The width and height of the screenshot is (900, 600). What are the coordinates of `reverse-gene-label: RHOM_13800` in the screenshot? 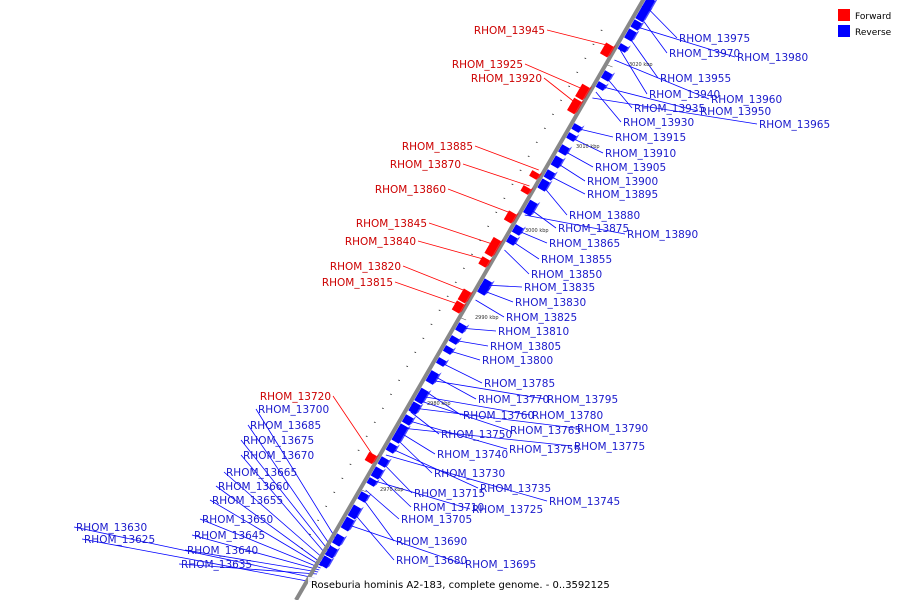 It's located at (517, 361).